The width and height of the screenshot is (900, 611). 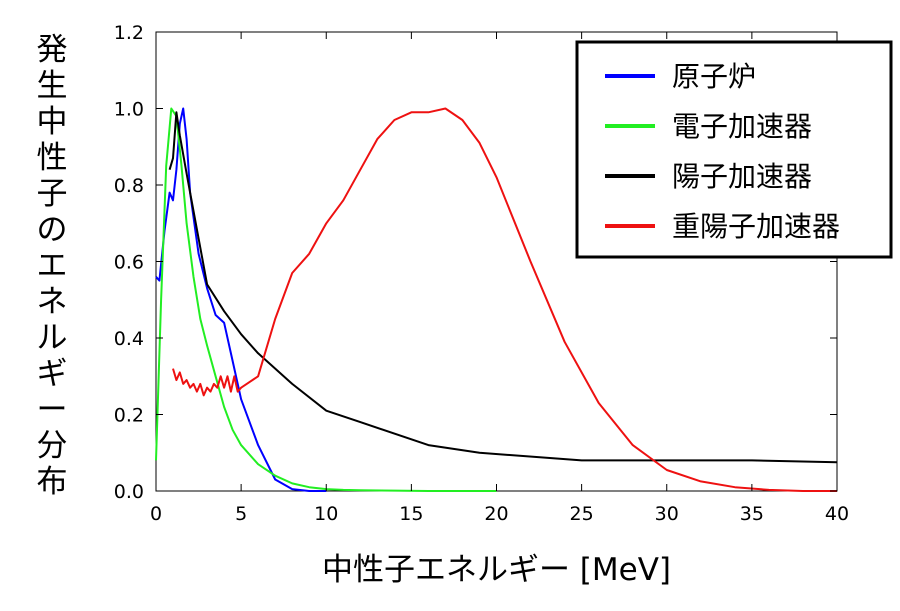 What do you see at coordinates (411, 514) in the screenshot?
I see `x-tick-label: 15` at bounding box center [411, 514].